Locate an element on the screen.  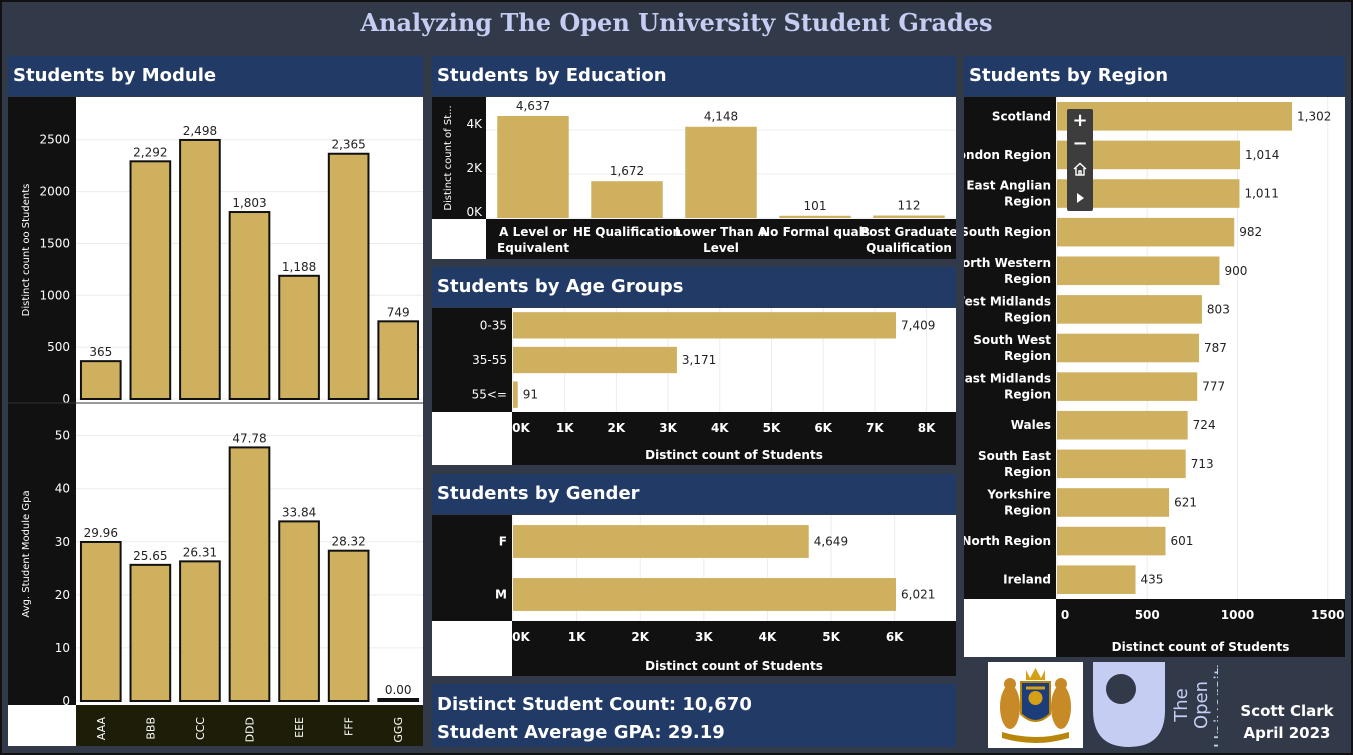
y-tick-label: 40 is located at coordinates (62, 489).